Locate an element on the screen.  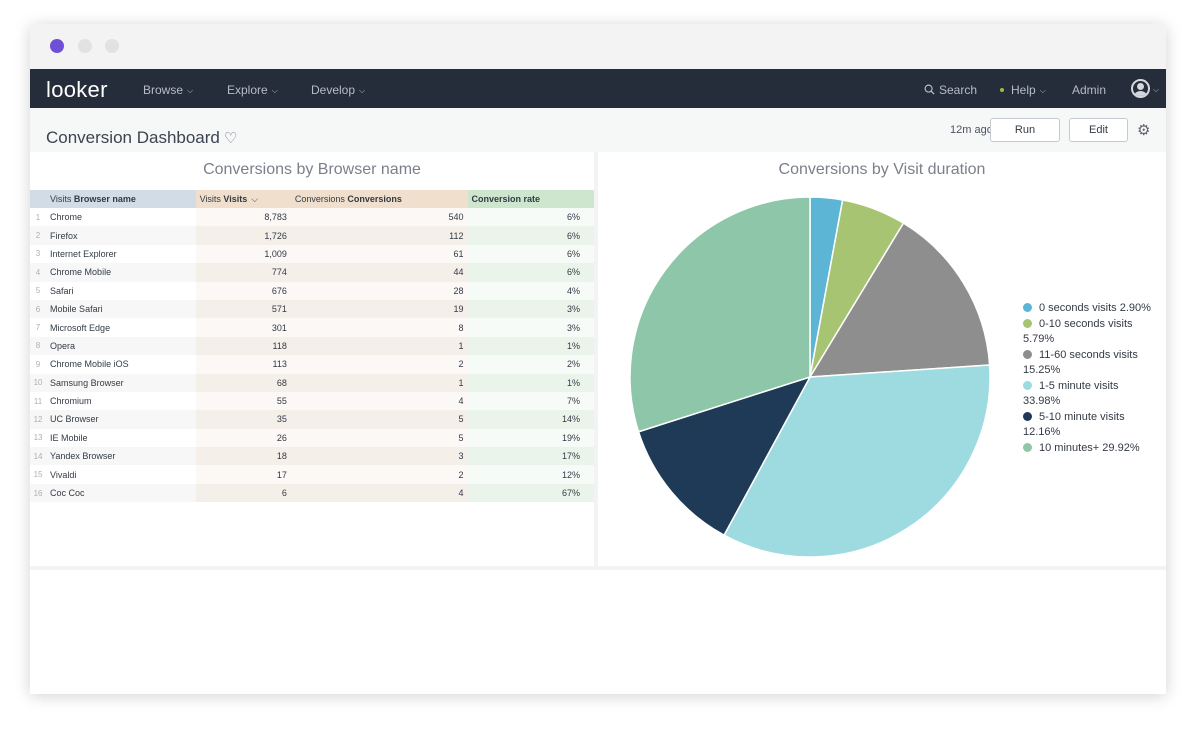
legend-label: 0 seconds visits 2.90% is located at coordinates (1095, 308).